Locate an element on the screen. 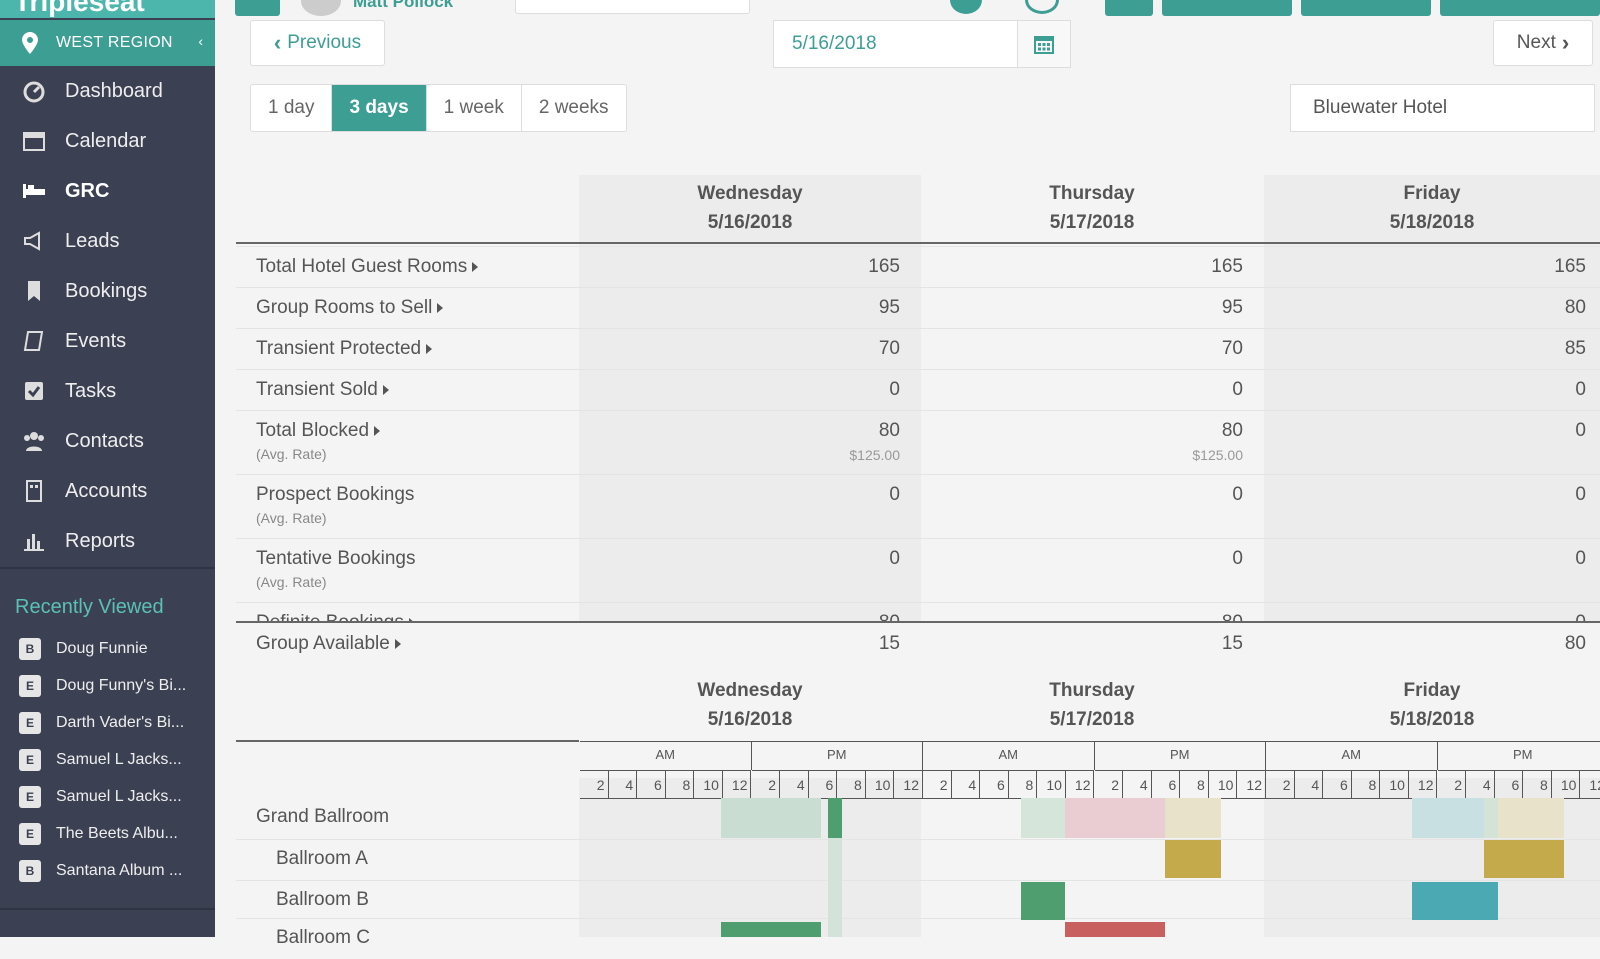 The width and height of the screenshot is (1600, 959). sidebar-item-tasks: Tasks is located at coordinates (107, 391).